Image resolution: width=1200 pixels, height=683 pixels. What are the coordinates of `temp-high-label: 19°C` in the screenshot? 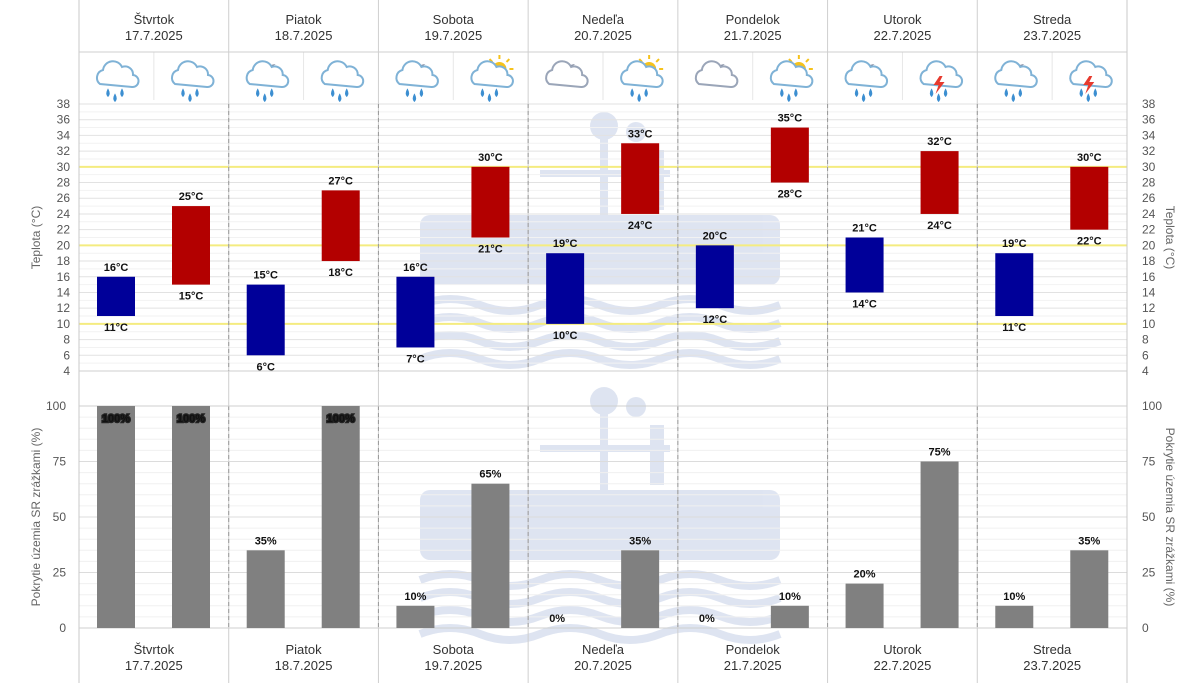 It's located at (1014, 244).